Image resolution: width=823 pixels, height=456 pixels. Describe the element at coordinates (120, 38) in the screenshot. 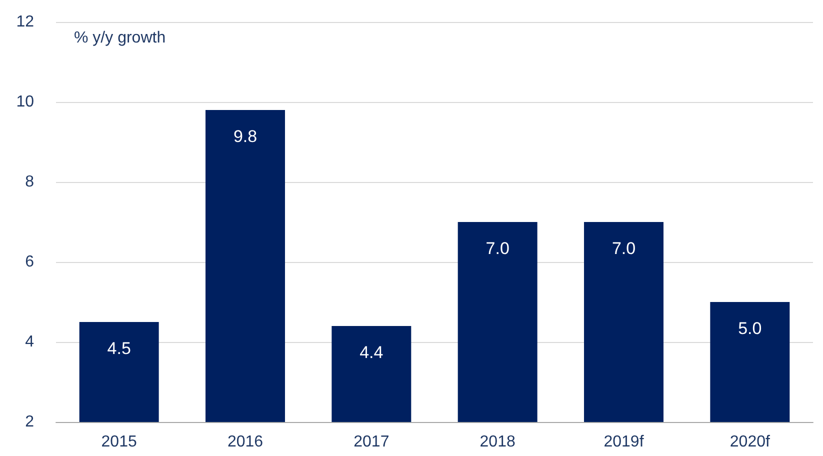

I see `y-axis-title: % y/y growth` at that location.